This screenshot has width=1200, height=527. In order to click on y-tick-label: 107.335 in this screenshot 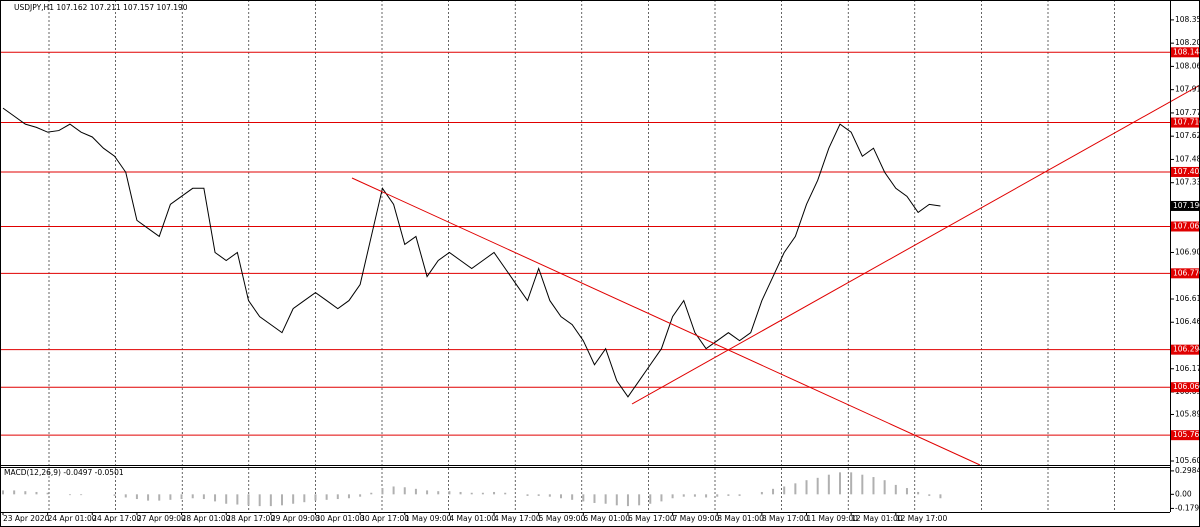, I will do `click(1187, 182)`.